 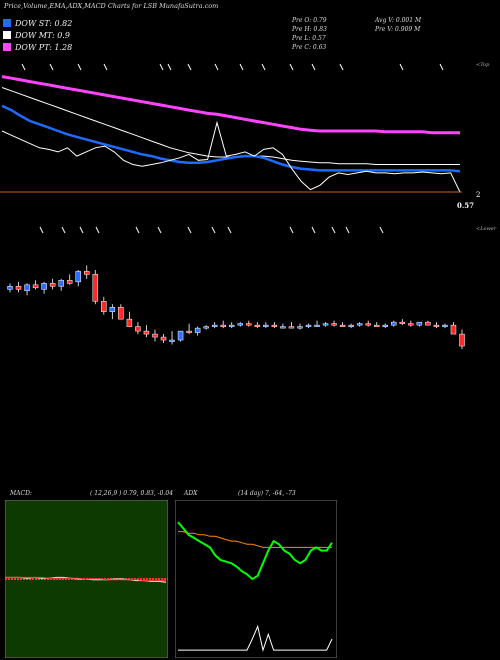 What do you see at coordinates (255, 638) in the screenshot?
I see `adx-series-adx` at bounding box center [255, 638].